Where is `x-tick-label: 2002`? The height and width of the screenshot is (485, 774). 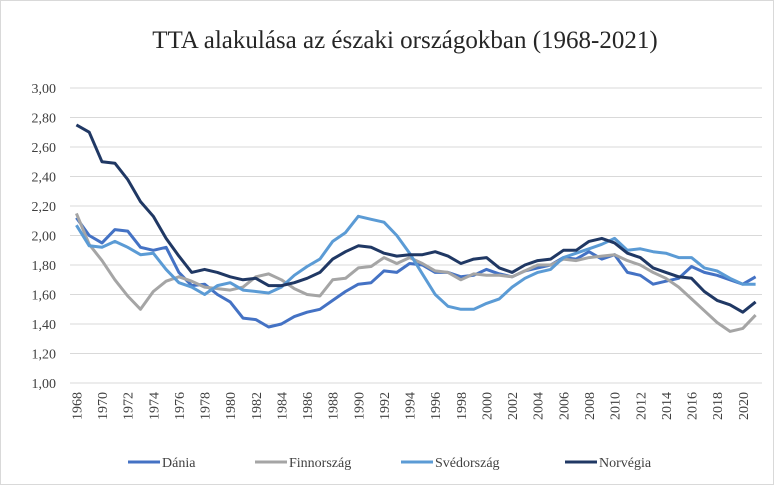 x-tick-label: 2002 is located at coordinates (513, 406).